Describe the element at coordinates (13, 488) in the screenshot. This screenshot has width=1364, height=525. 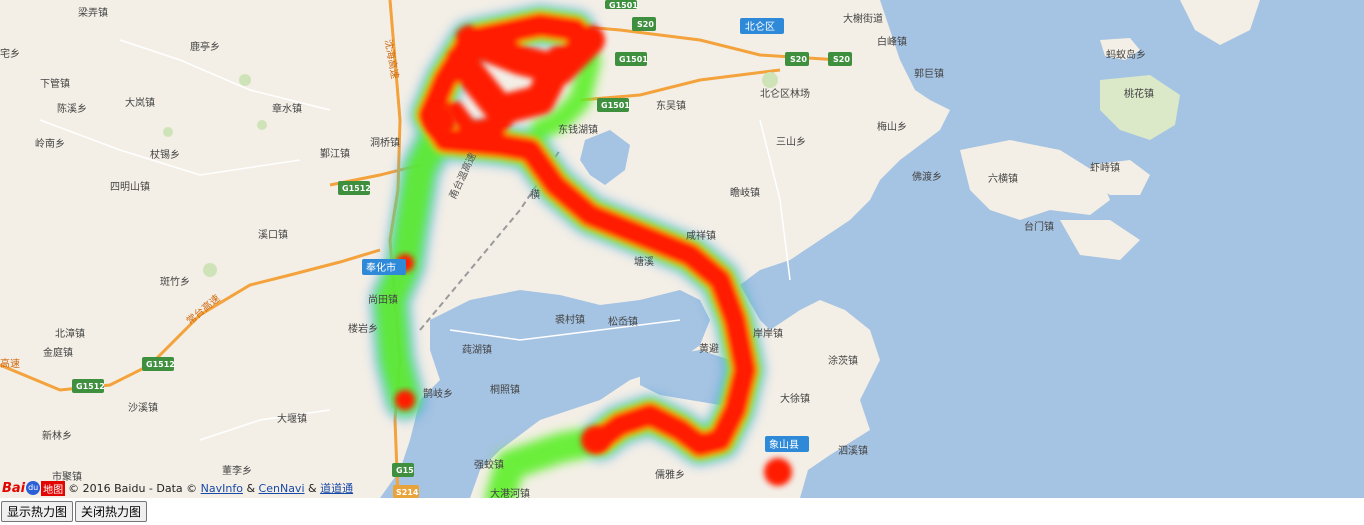
I see `logo-bai: Bai` at that location.